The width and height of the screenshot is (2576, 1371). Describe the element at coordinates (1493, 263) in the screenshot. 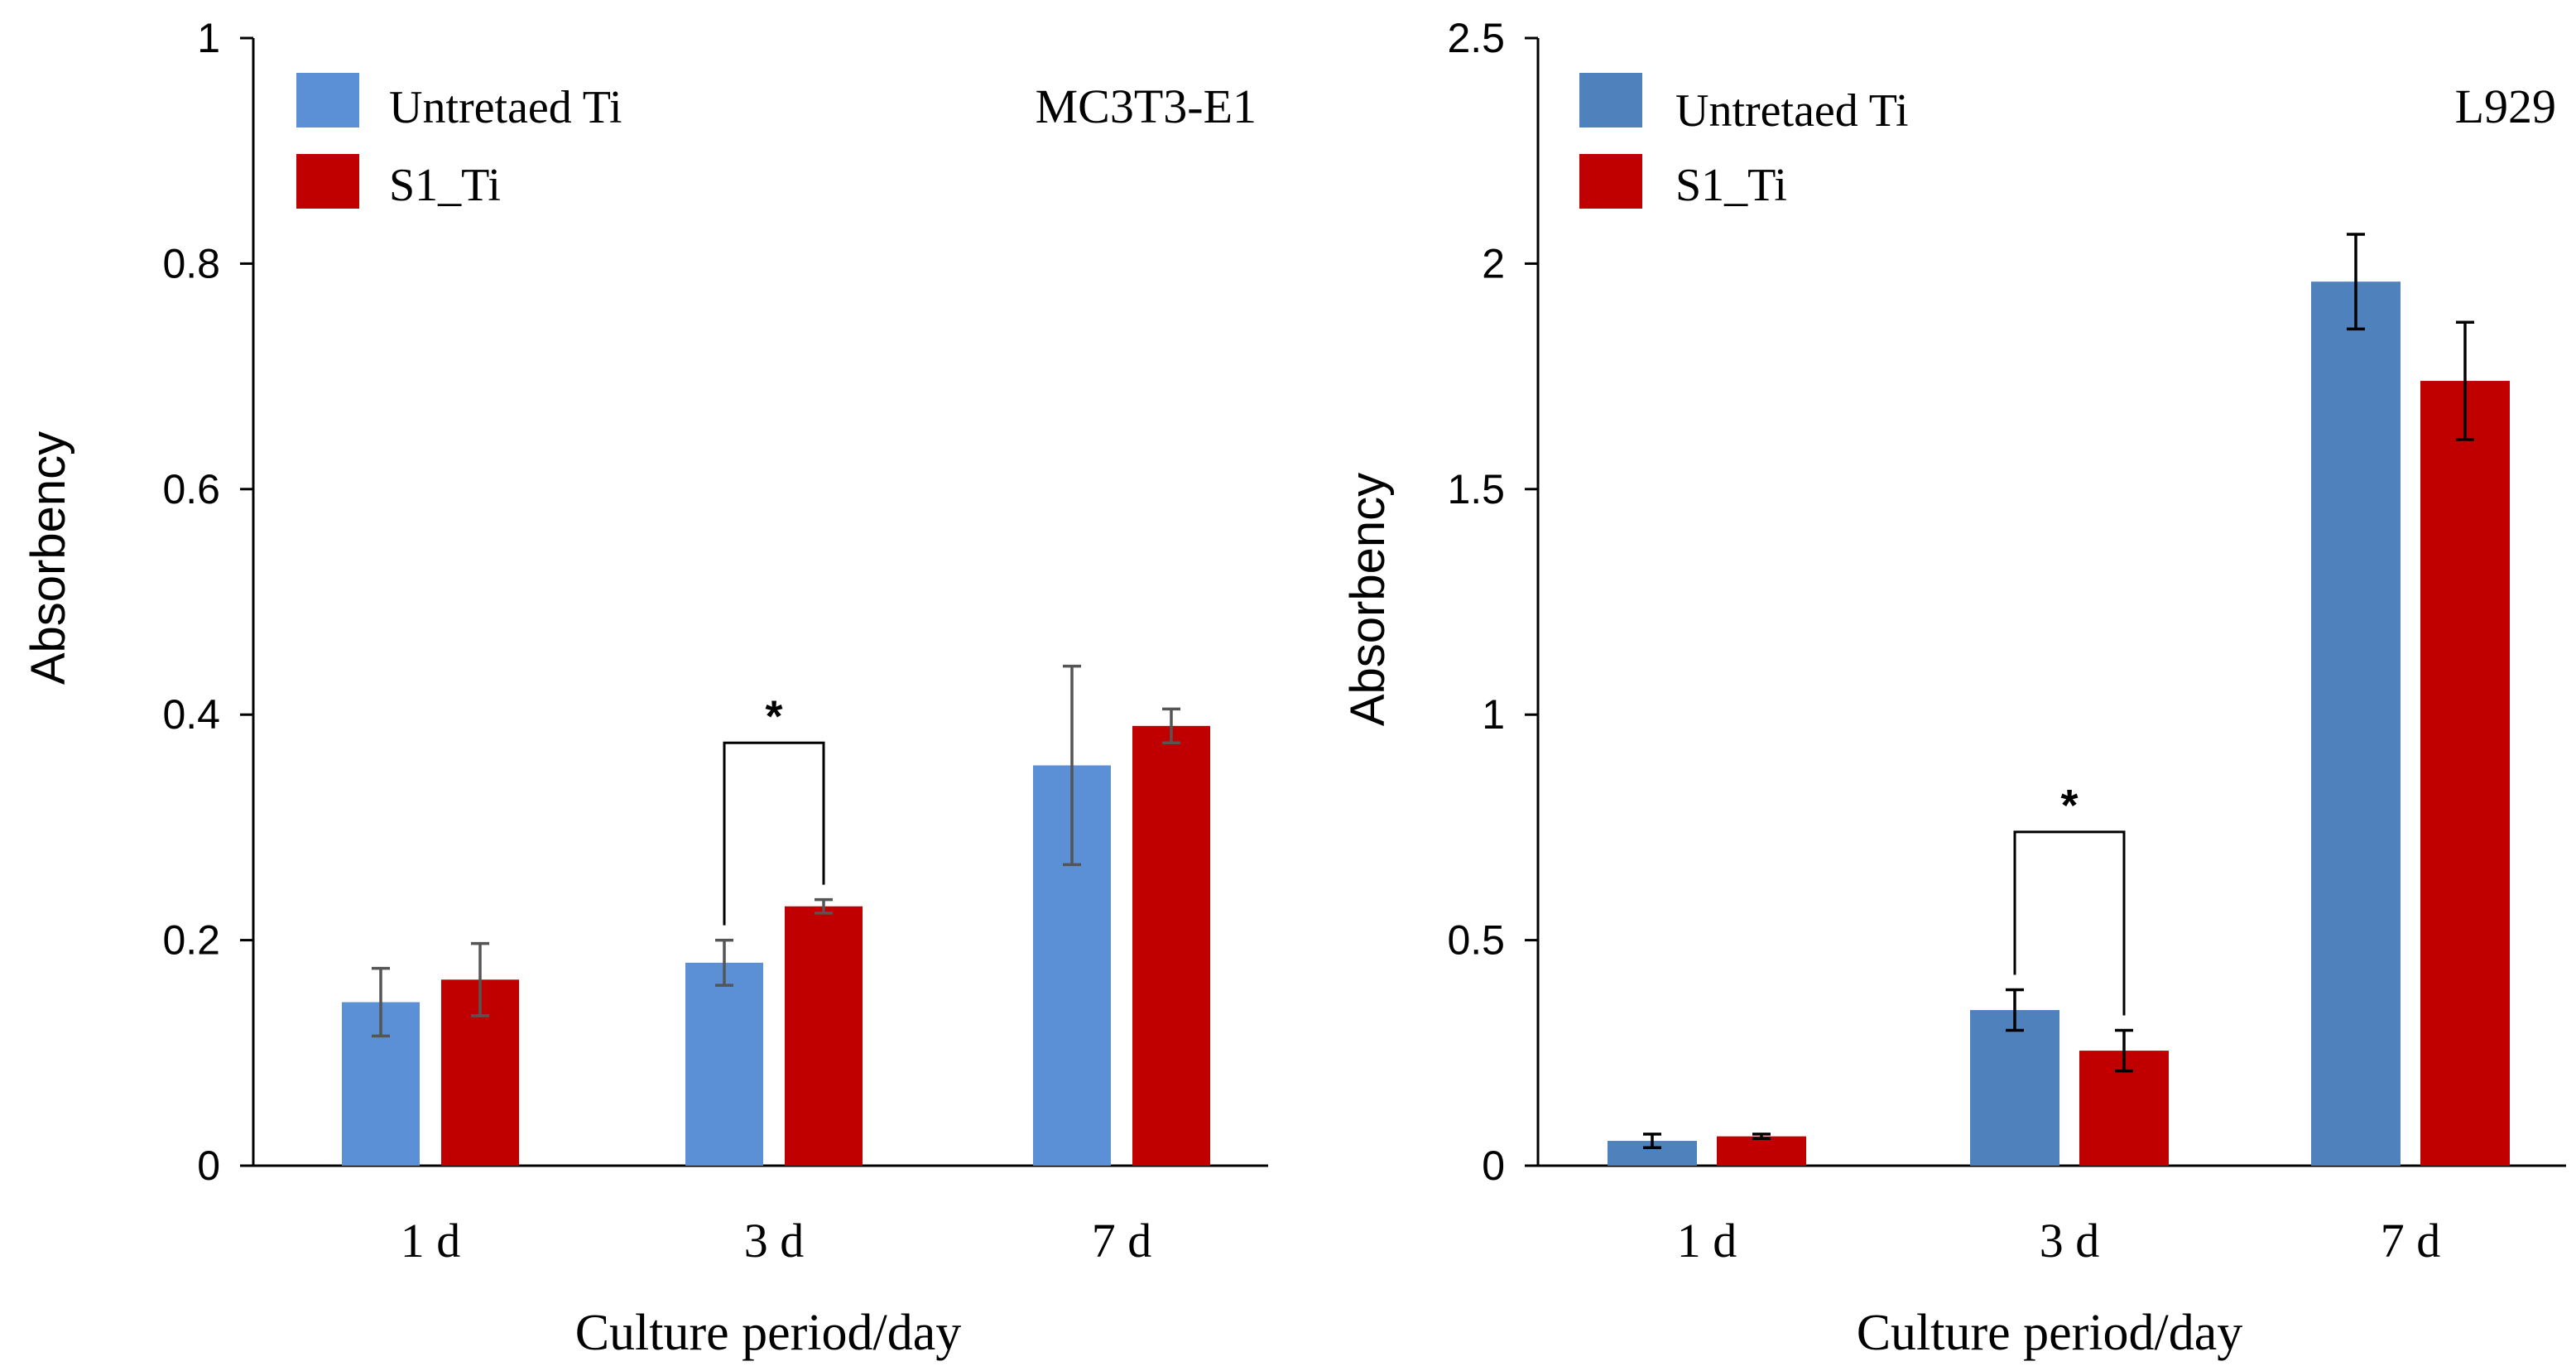

I see `y-tick-label: 2` at that location.